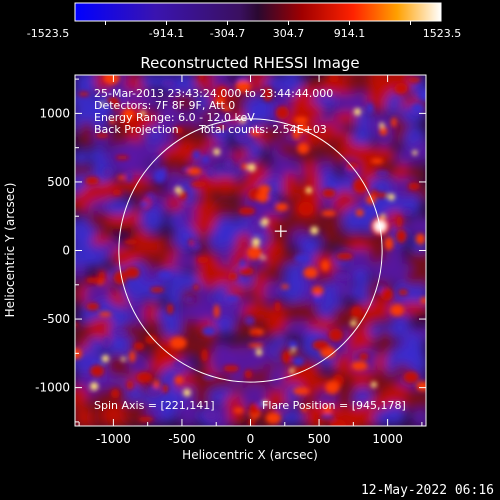 This screenshot has width=500, height=500. Describe the element at coordinates (427, 490) in the screenshot. I see `generated-timestamp: 12-May-2022 06:16` at that location.